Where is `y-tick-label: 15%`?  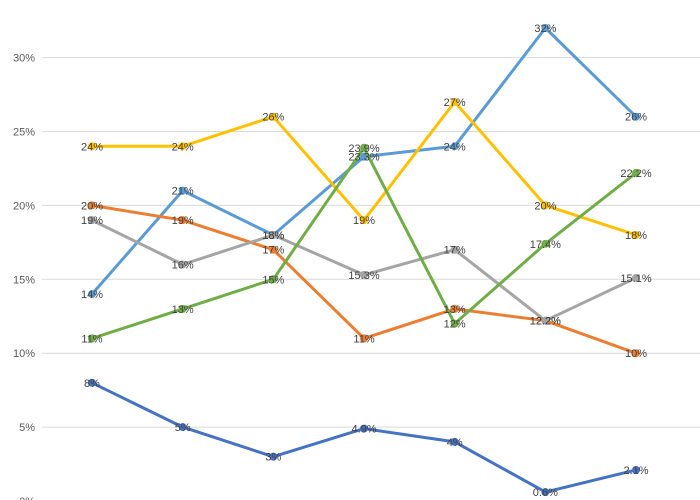
y-tick-label: 15% is located at coordinates (24, 280).